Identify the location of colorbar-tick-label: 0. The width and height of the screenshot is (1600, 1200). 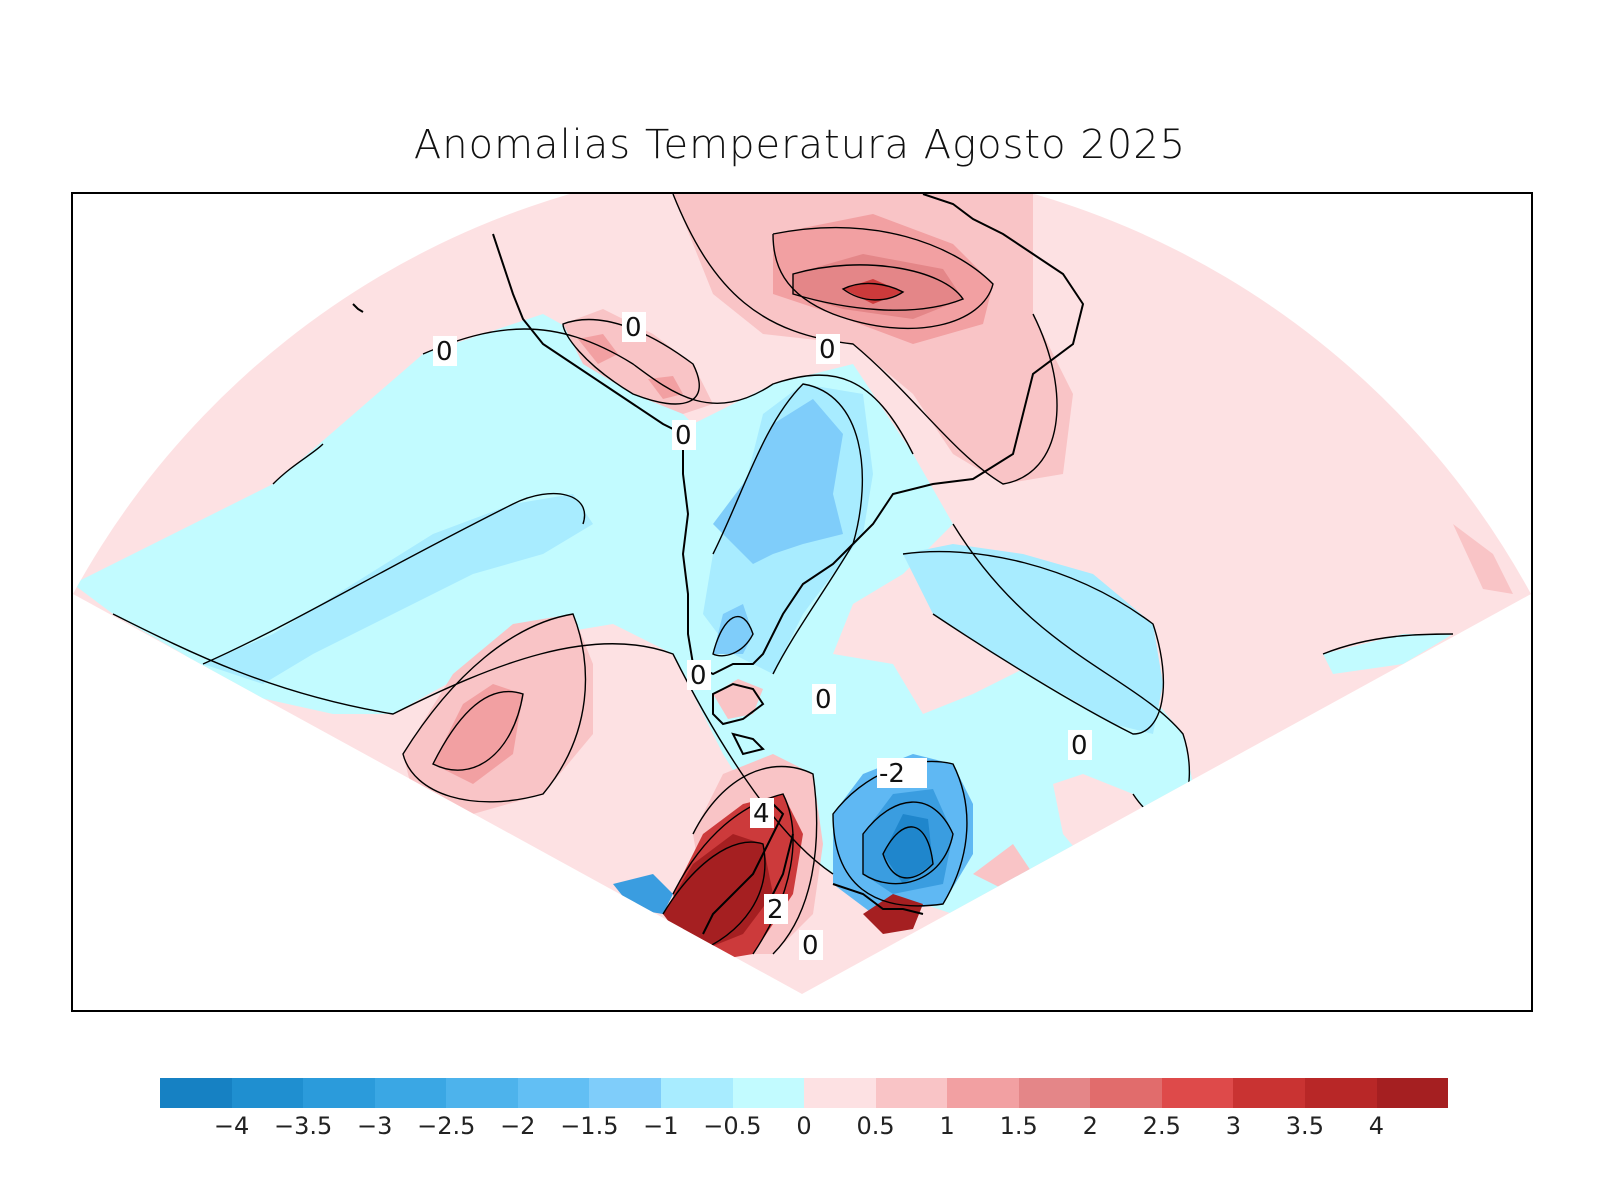
(804, 1126).